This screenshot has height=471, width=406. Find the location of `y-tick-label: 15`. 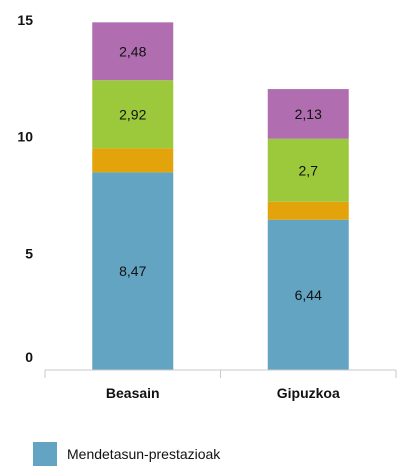

y-tick-label: 15 is located at coordinates (25, 20).